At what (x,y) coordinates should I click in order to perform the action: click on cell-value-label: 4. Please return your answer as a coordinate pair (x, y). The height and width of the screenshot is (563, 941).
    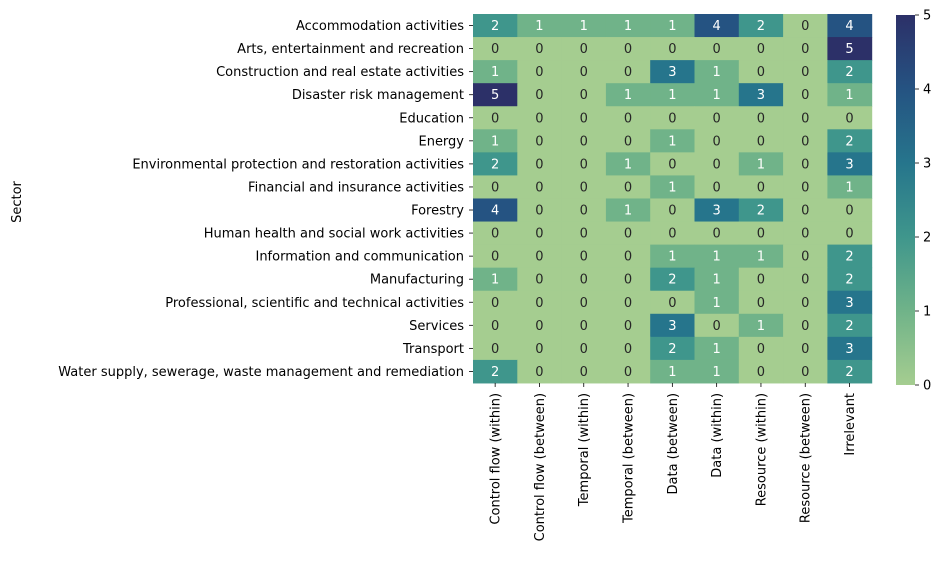
    Looking at the image, I should click on (495, 211).